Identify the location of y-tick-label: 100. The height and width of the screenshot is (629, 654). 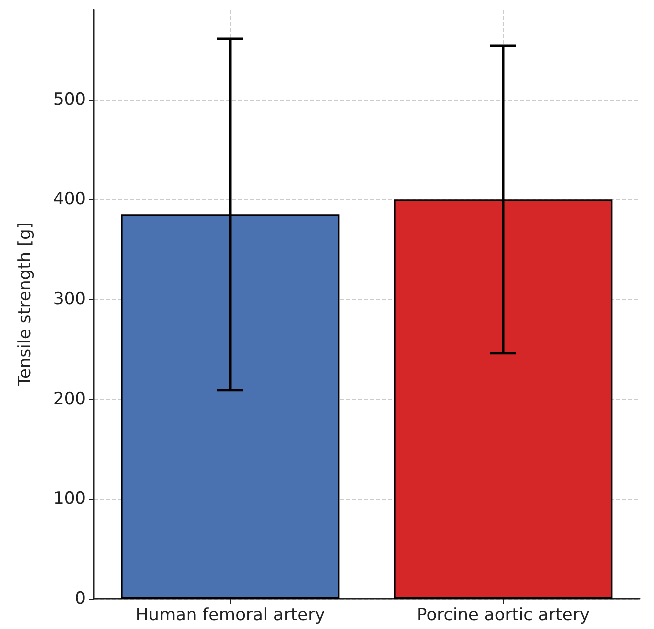
(70, 499).